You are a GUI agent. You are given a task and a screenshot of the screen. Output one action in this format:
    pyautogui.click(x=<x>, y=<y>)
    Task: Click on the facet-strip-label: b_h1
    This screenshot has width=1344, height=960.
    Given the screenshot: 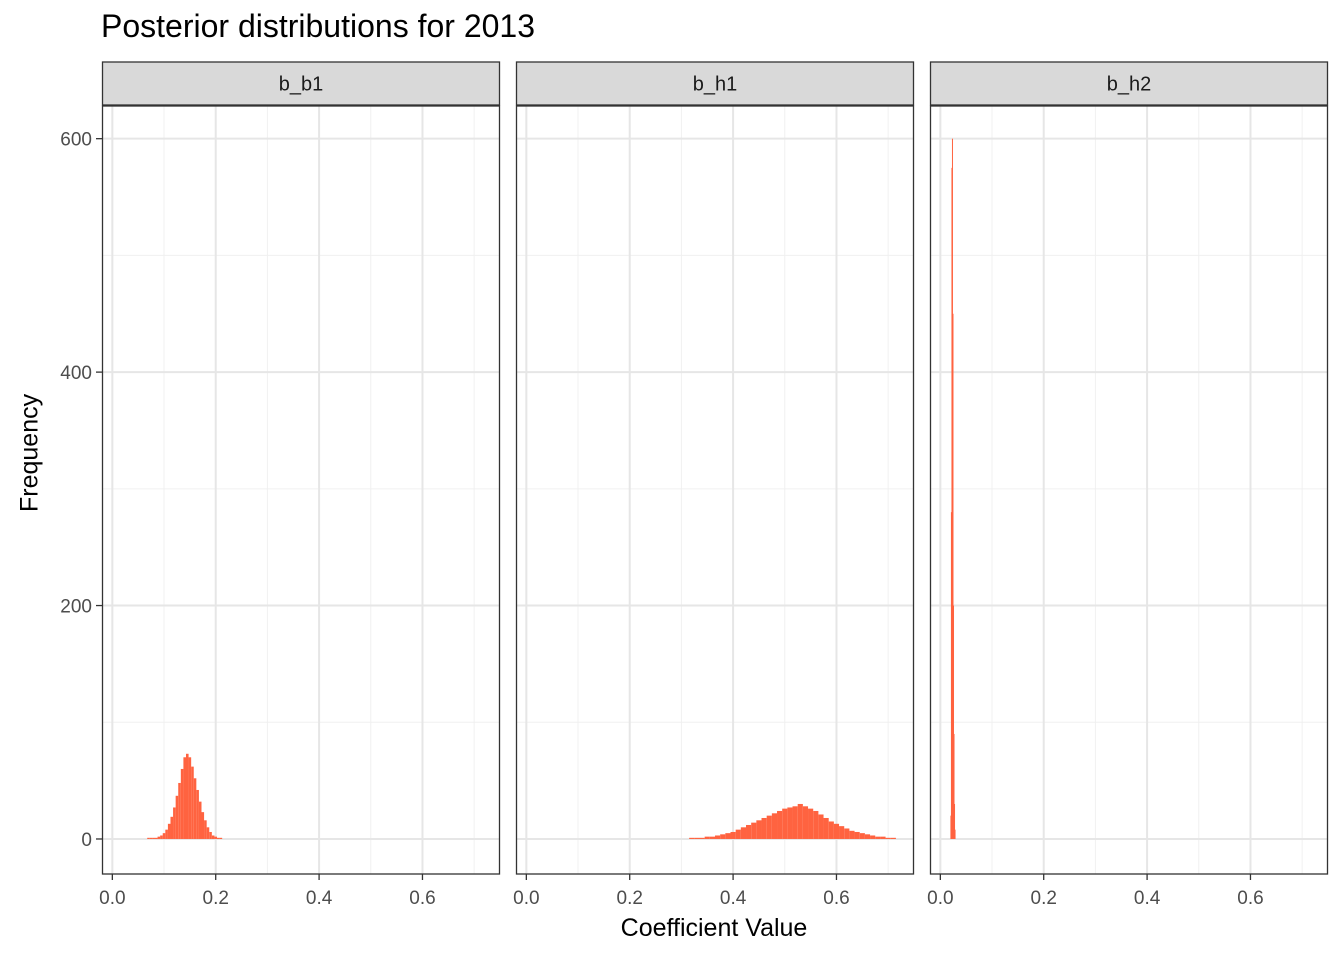 What is the action you would take?
    pyautogui.click(x=715, y=85)
    